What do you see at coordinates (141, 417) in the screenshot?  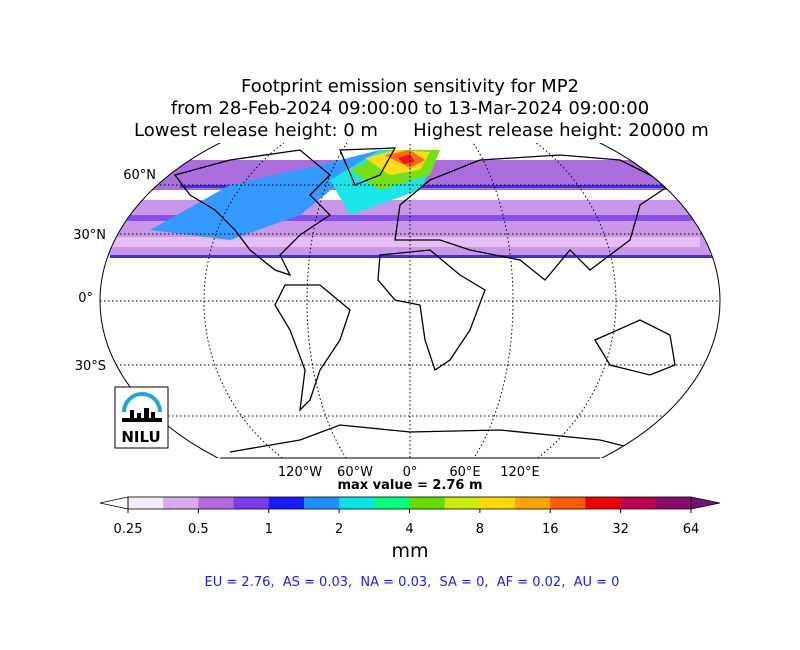 I see `logo: NILU` at bounding box center [141, 417].